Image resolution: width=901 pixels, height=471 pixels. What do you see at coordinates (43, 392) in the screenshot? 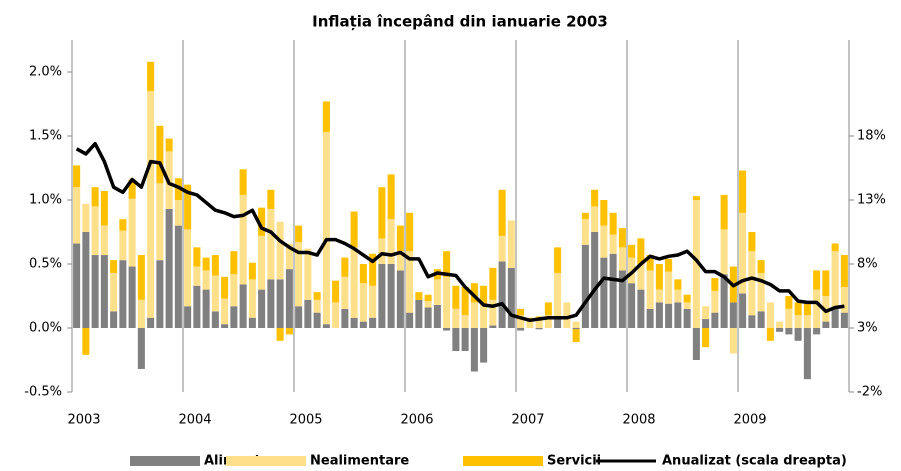
I see `y-tick-label: -0.5%` at bounding box center [43, 392].